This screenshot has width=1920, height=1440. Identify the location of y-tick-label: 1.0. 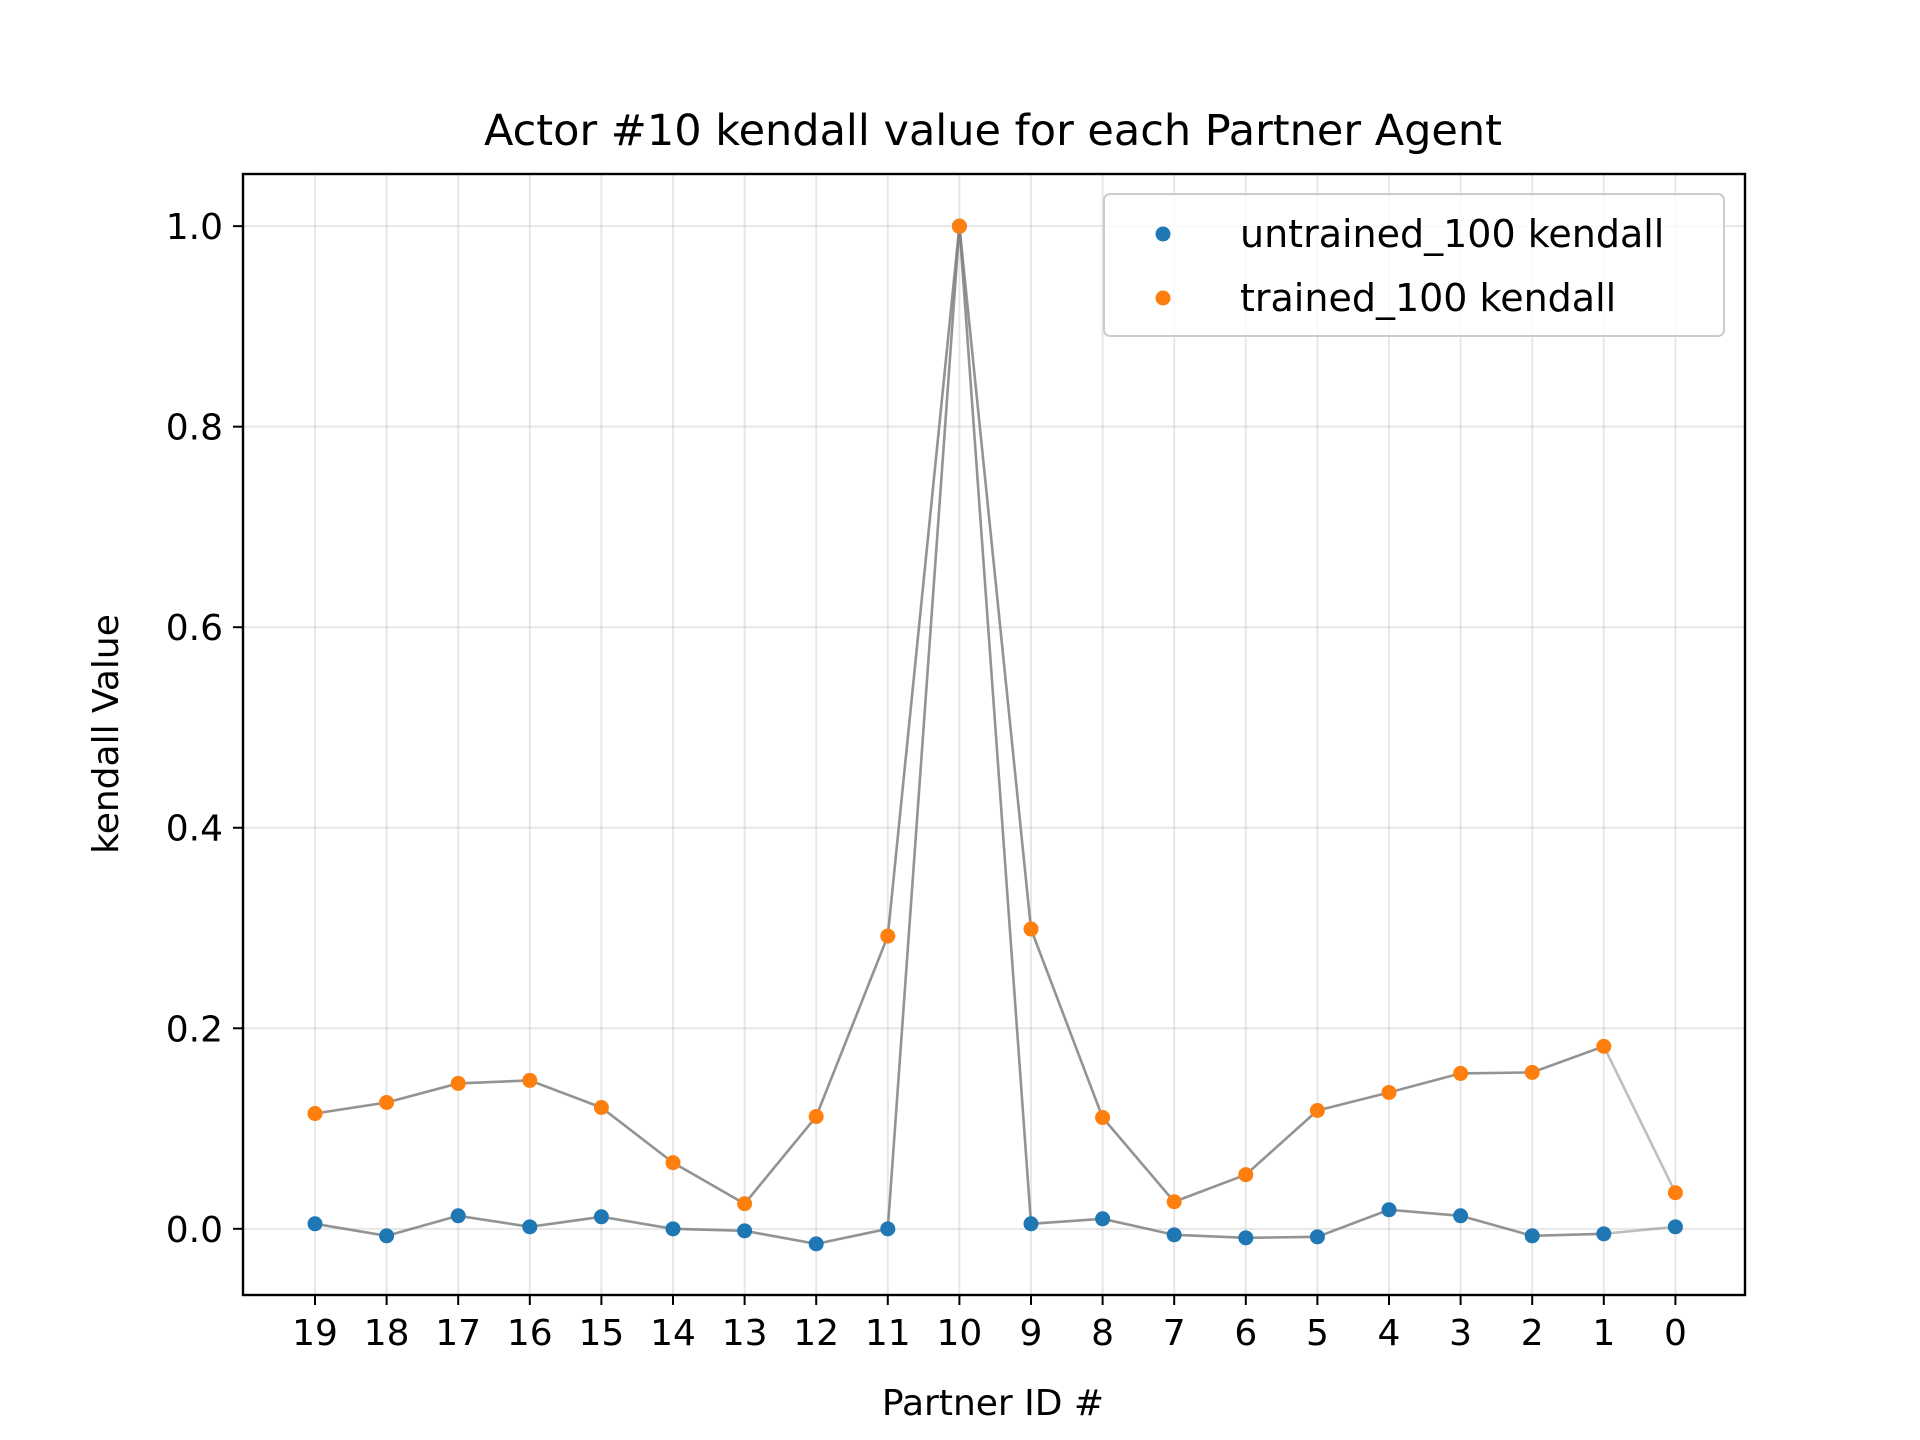
(194, 227).